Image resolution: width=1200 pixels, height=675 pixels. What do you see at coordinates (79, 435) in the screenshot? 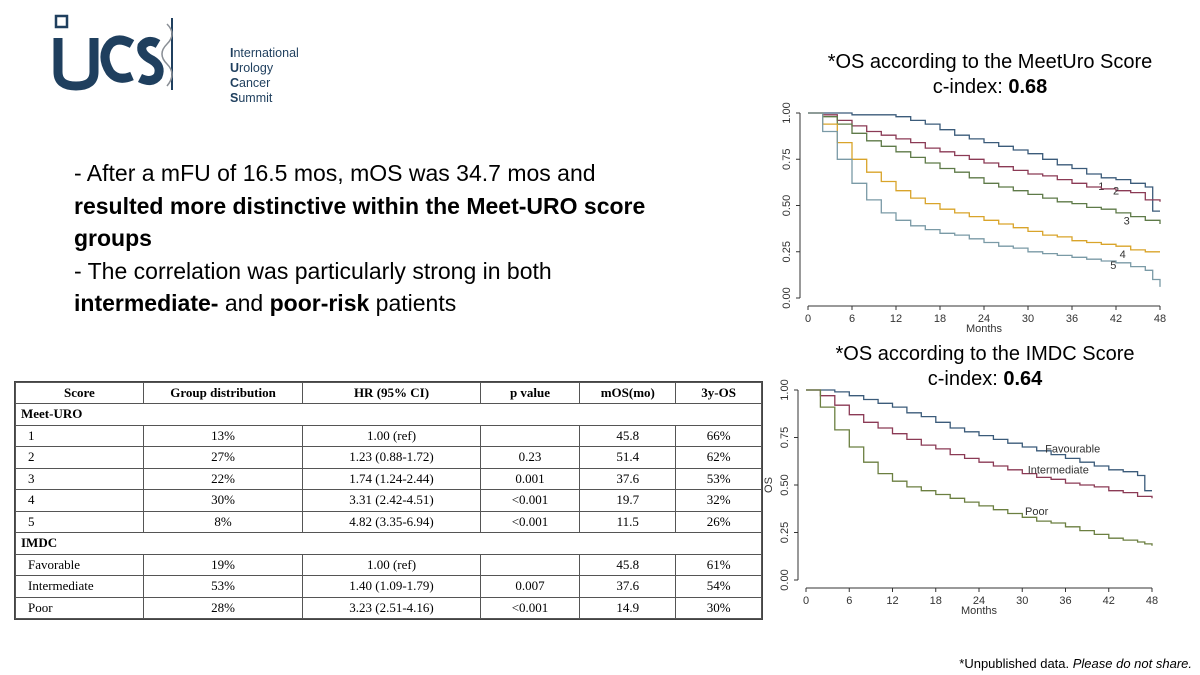
I see `table-cell: 1` at bounding box center [79, 435].